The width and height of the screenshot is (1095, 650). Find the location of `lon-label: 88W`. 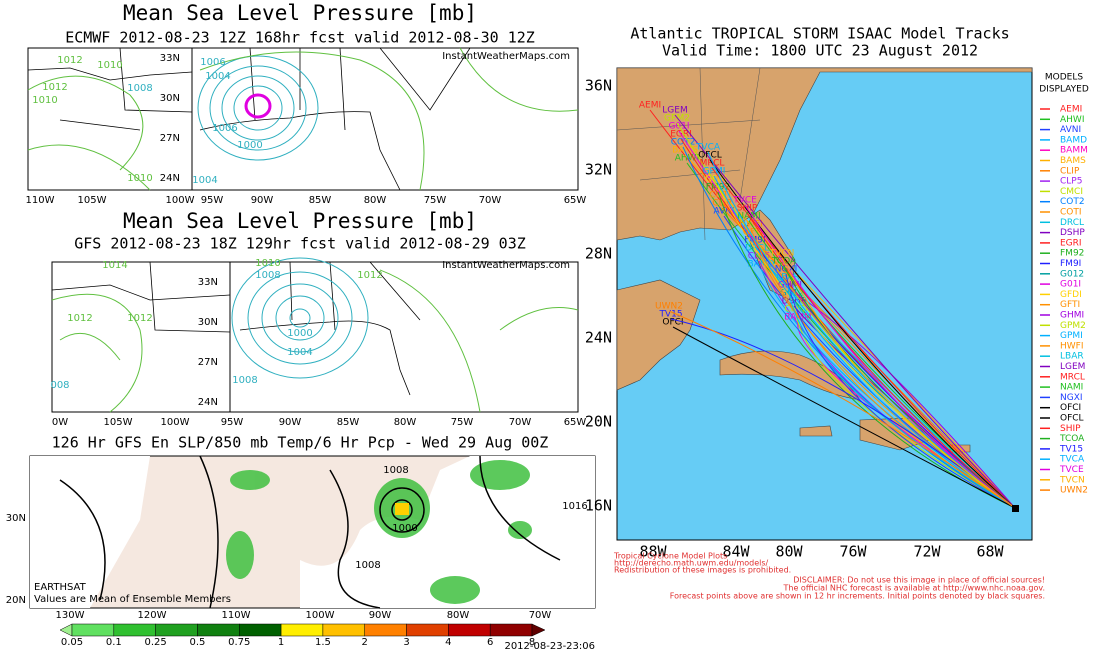

lon-label: 88W is located at coordinates (653, 552).